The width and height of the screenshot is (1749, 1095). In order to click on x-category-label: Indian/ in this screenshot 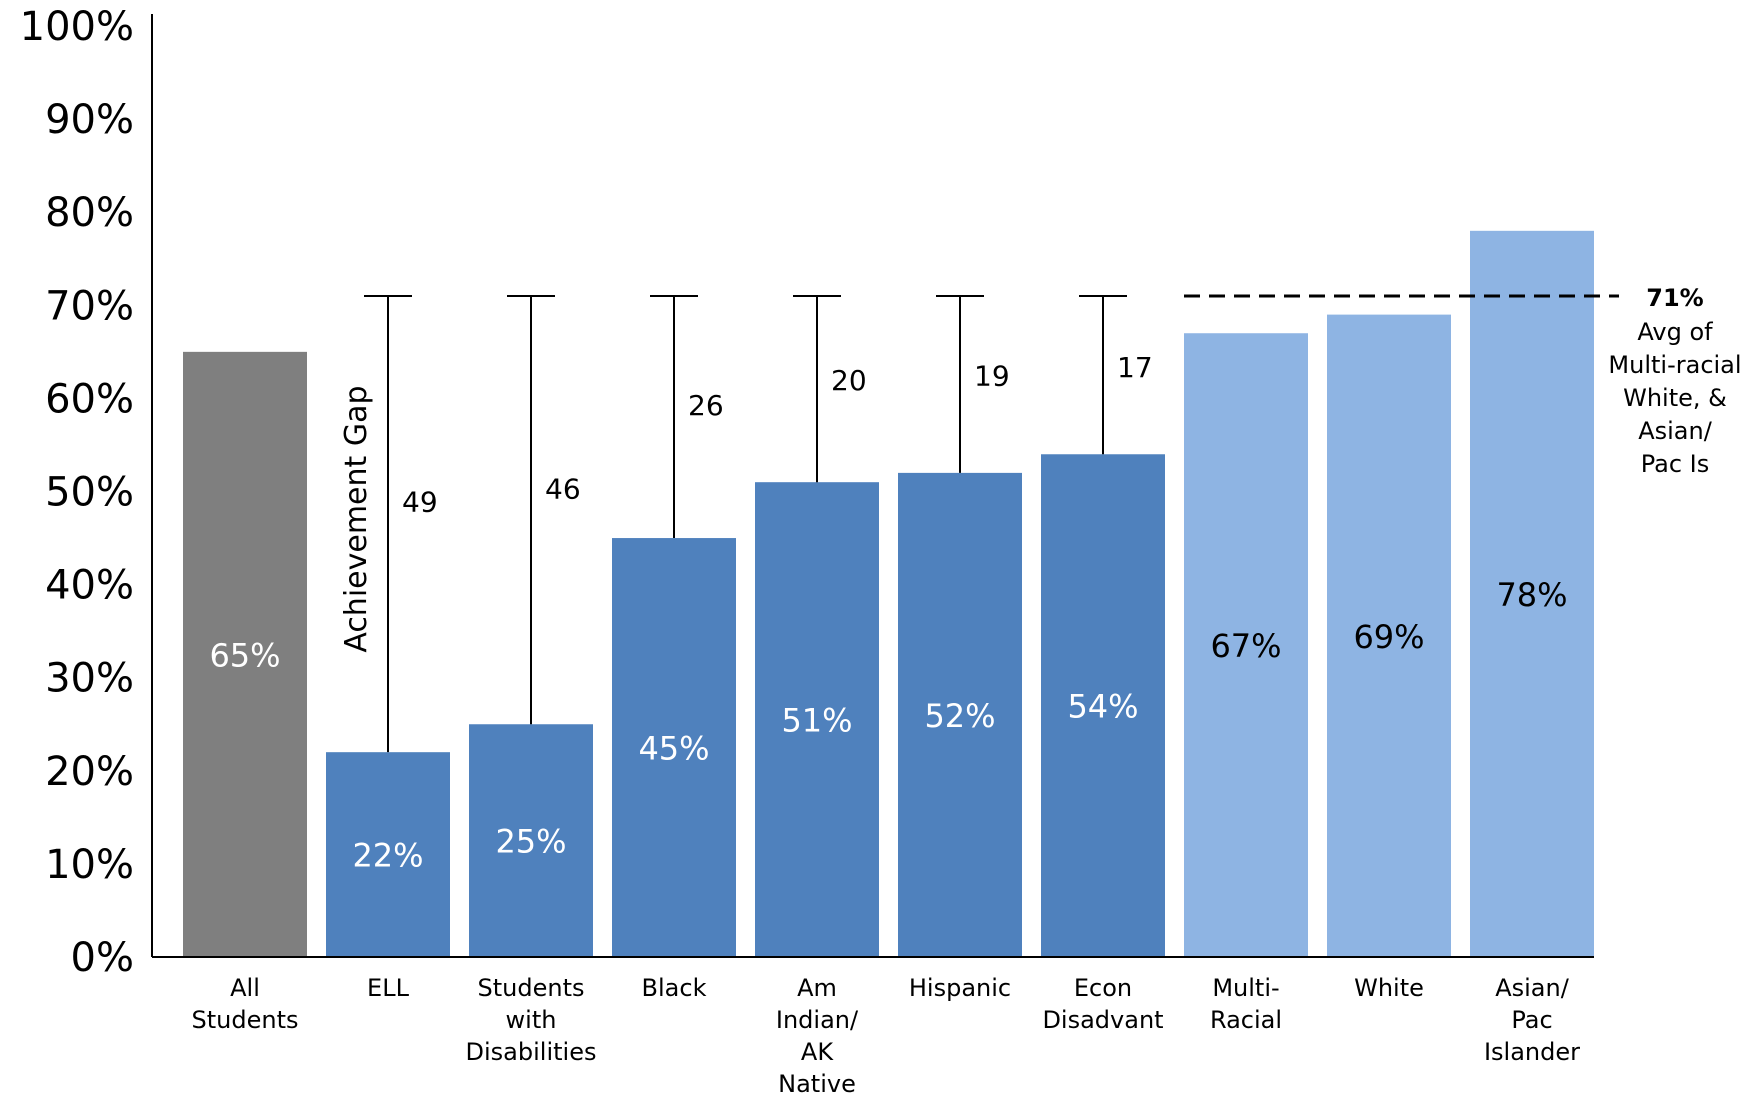, I will do `click(817, 1020)`.